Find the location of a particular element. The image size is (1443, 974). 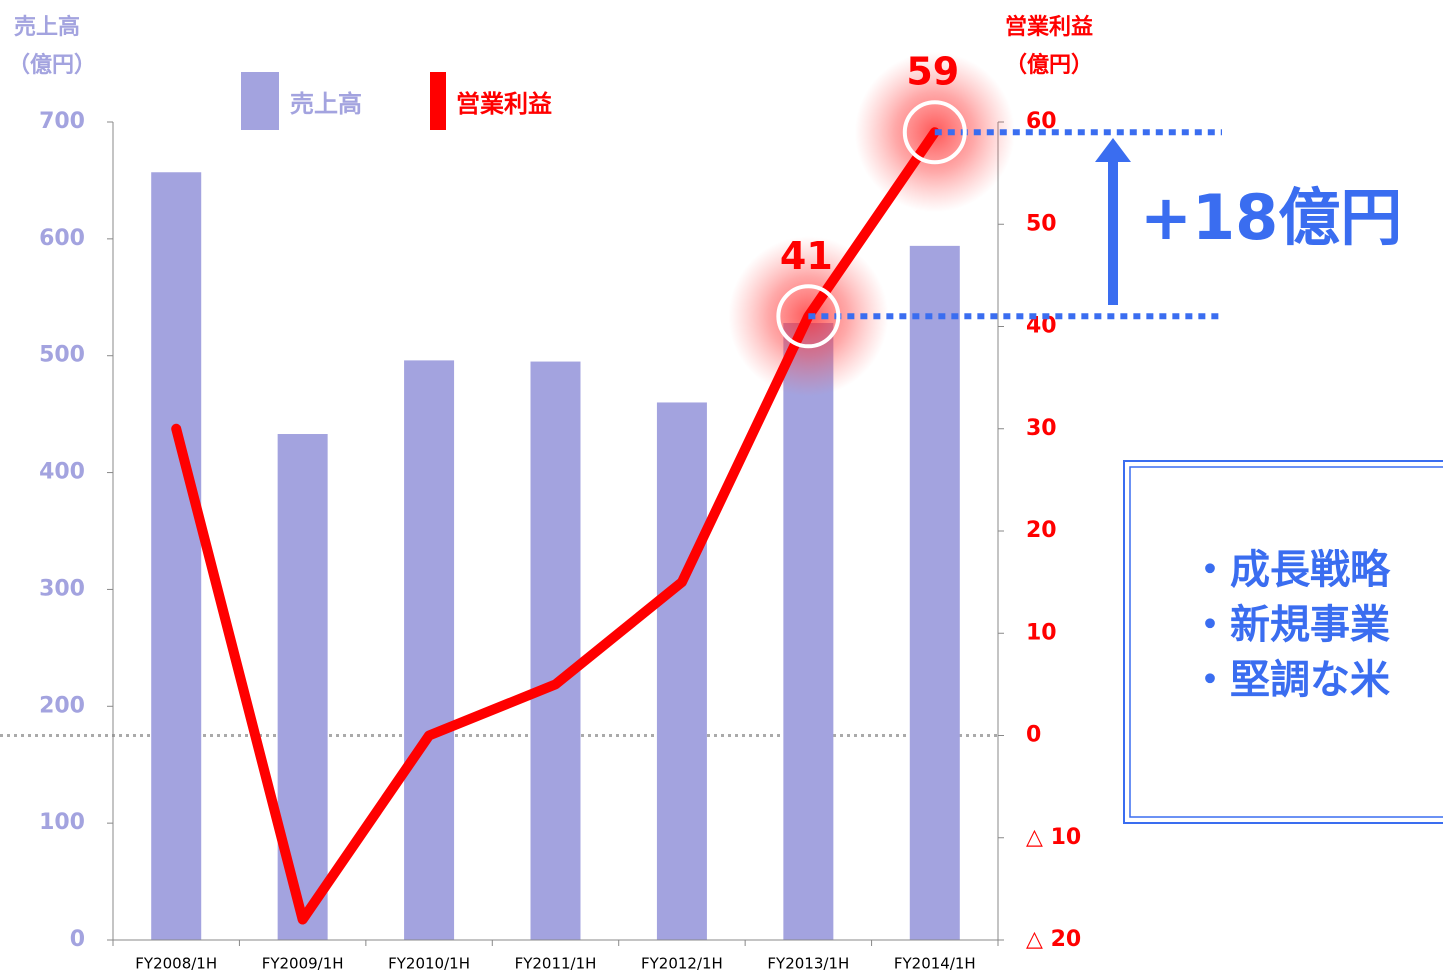

y-axis-title: （億円） is located at coordinates (52, 65).